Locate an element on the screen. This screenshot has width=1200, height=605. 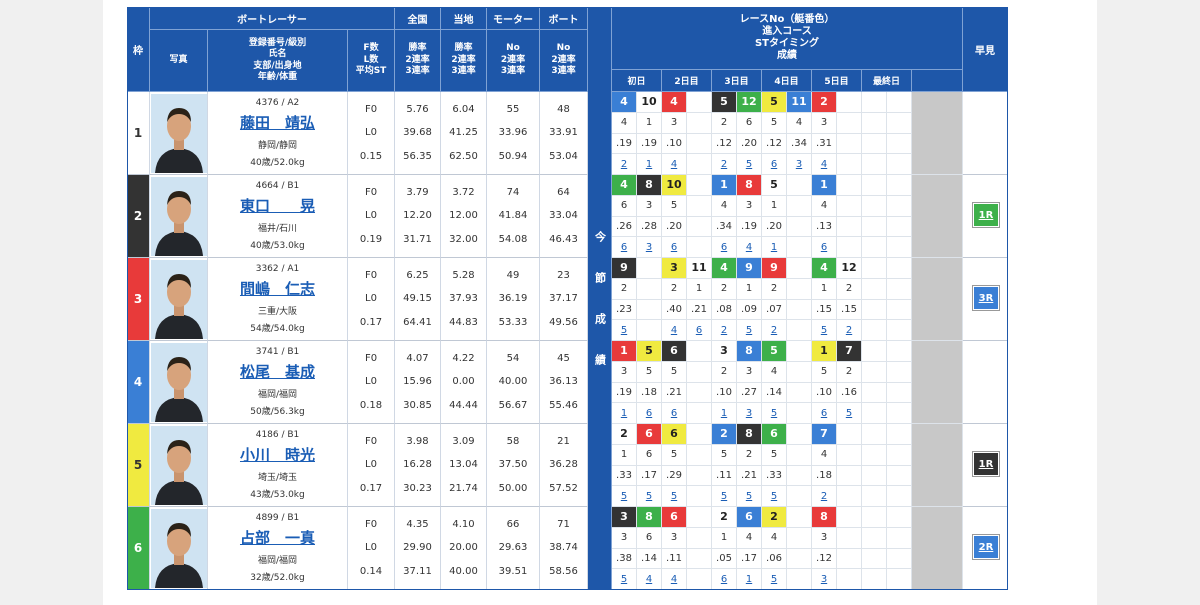
stat-value: 37.93 is located at coordinates (463, 299).